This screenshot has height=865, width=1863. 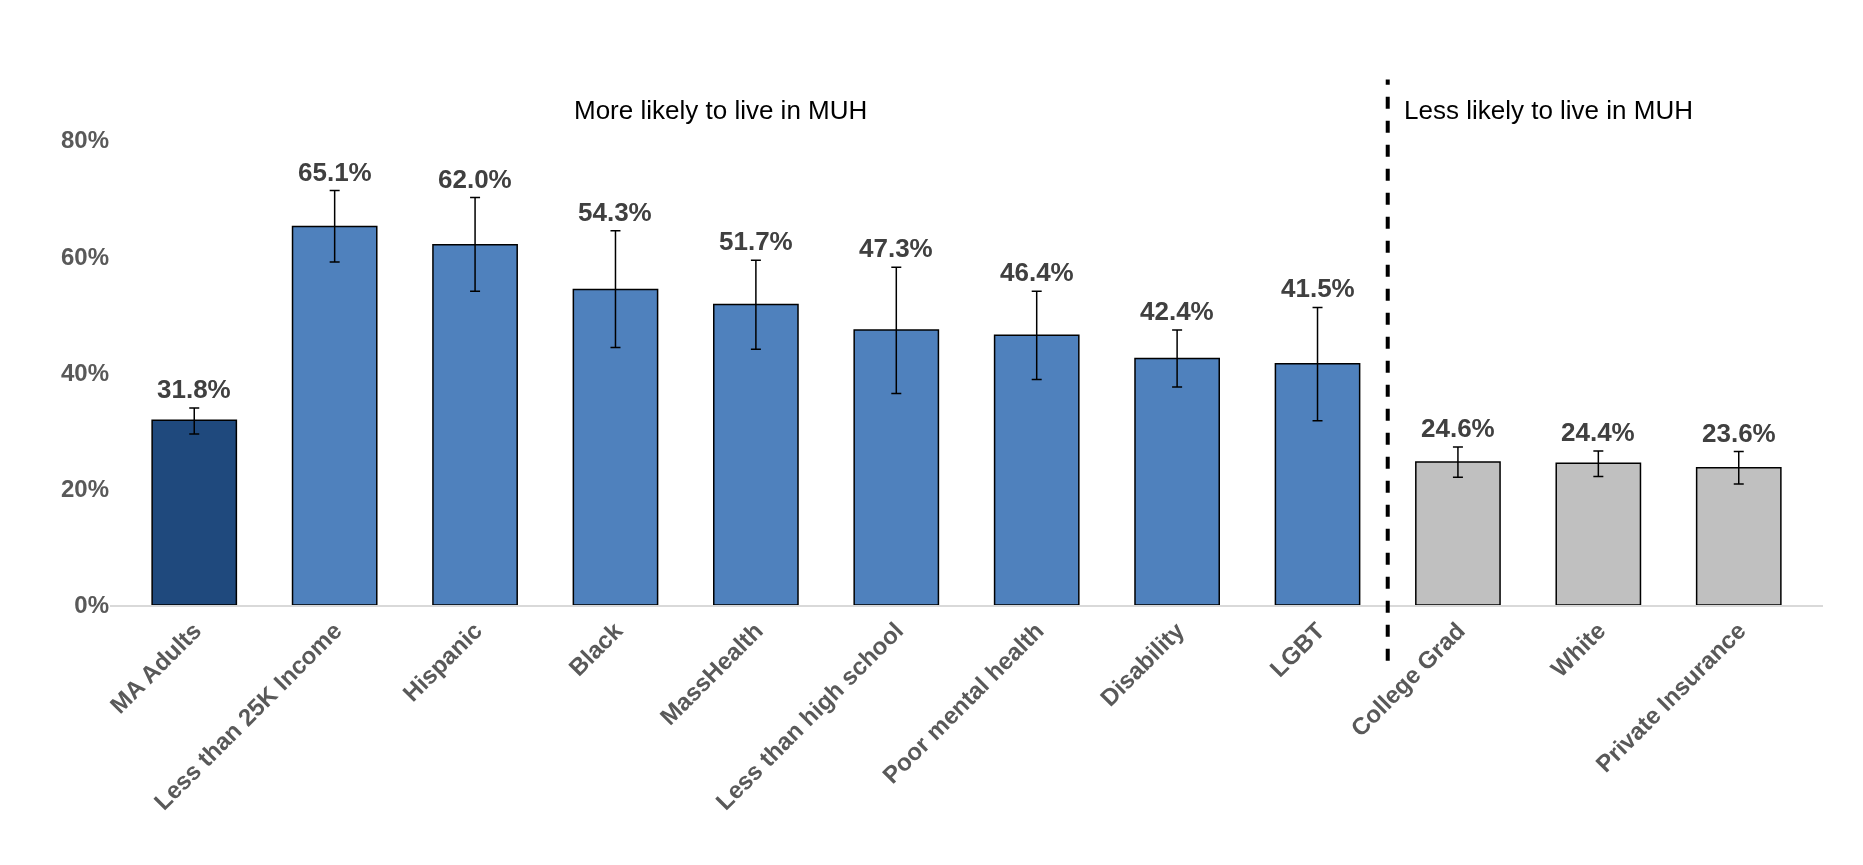 I want to click on data-label: 23.6%, so click(x=1739, y=433).